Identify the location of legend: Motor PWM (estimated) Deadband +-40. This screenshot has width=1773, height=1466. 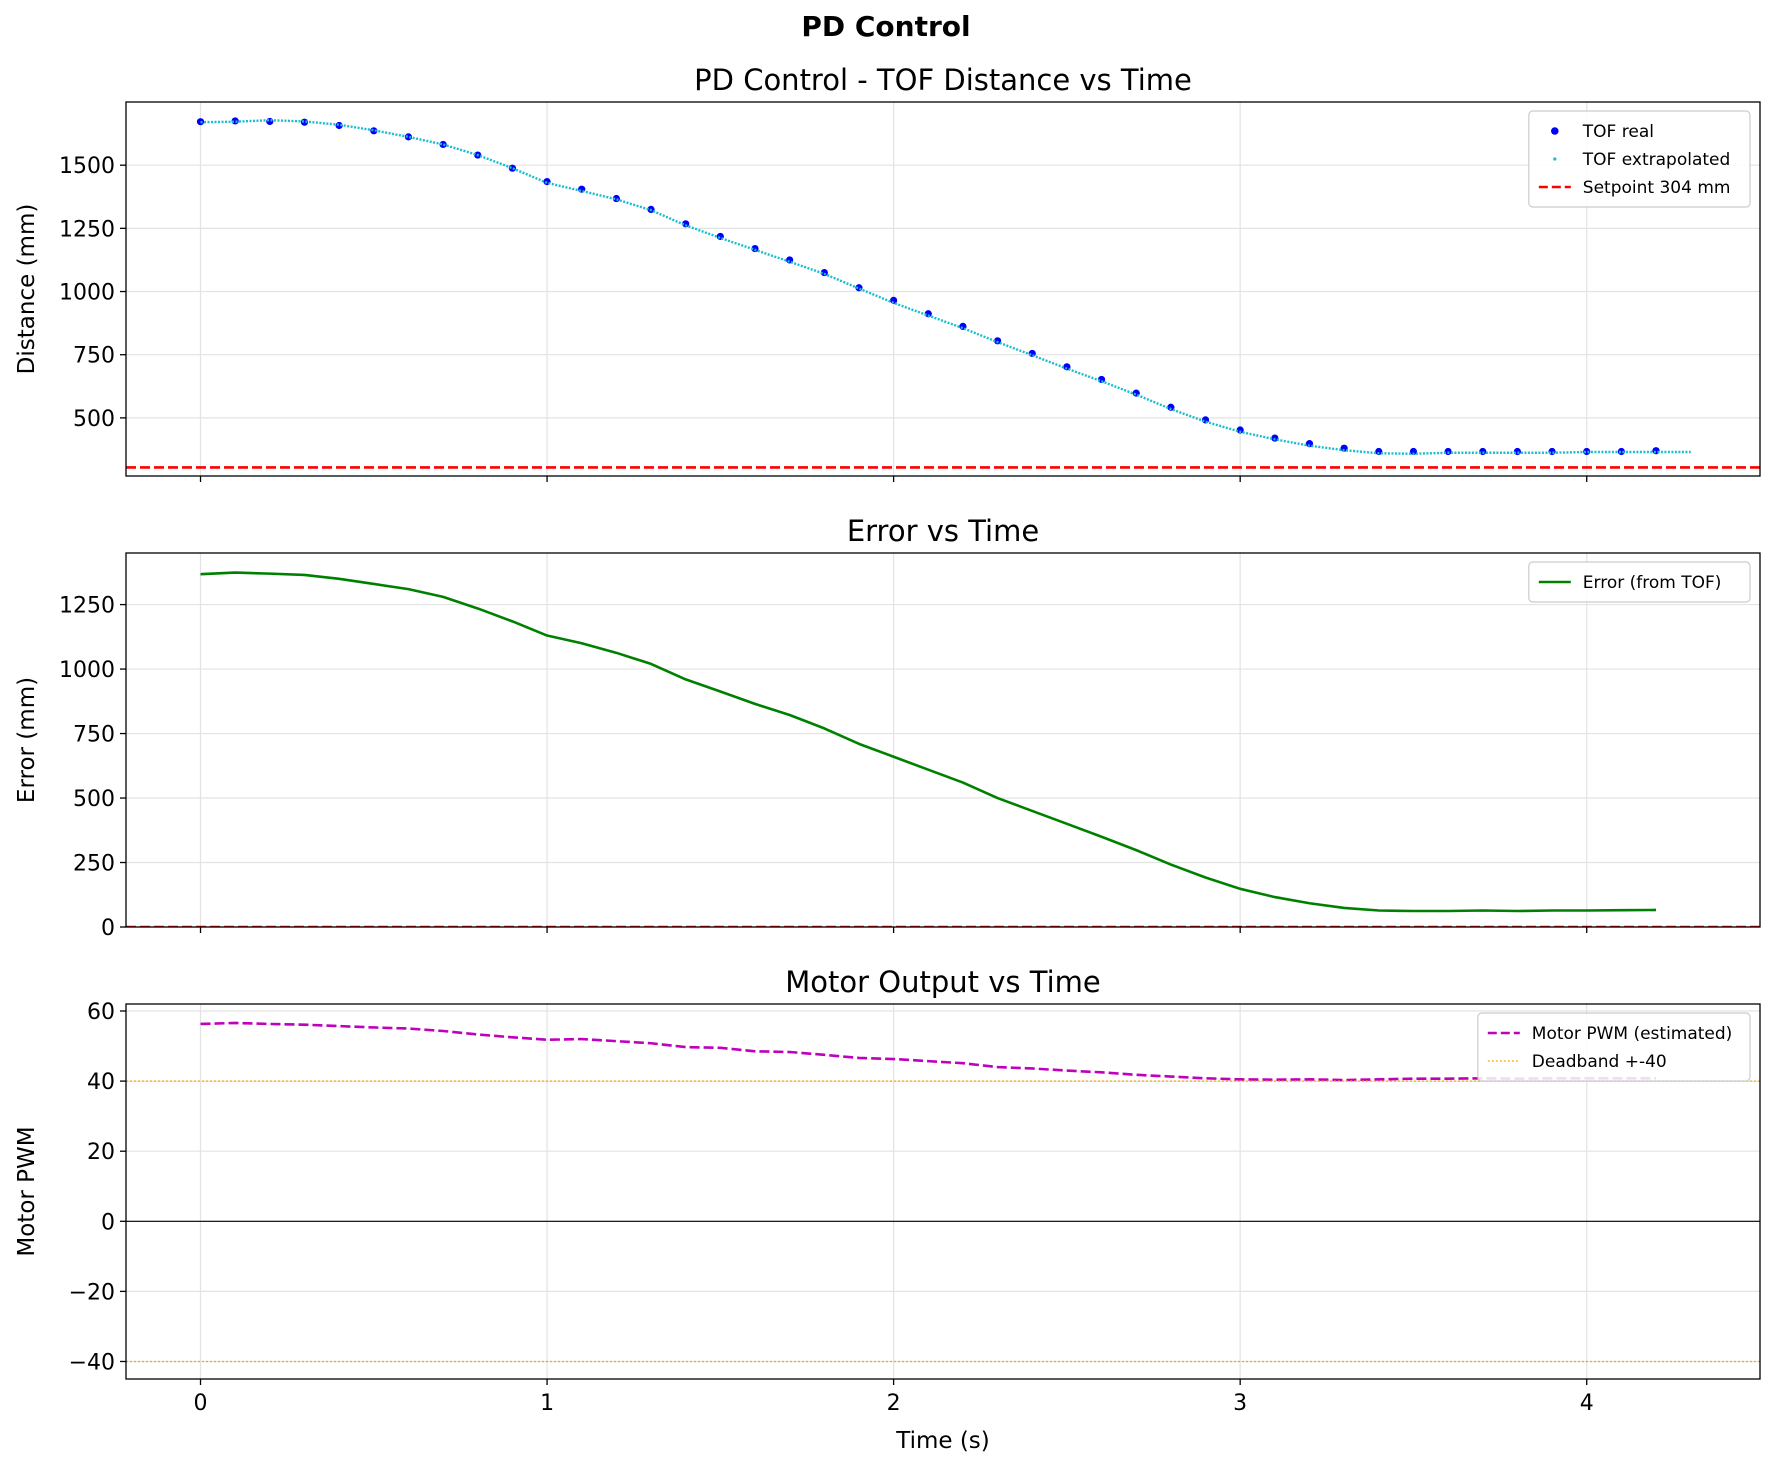
(1614, 1047).